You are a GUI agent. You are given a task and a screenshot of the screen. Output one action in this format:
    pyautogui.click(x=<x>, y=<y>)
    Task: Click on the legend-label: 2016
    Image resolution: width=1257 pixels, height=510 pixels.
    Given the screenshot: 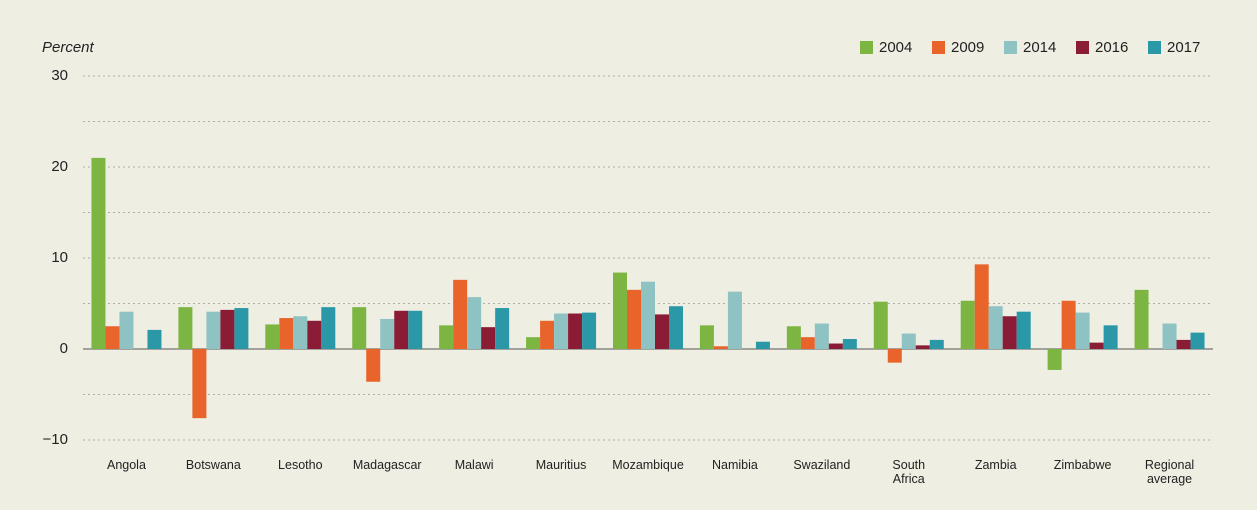 What is the action you would take?
    pyautogui.click(x=1111, y=47)
    